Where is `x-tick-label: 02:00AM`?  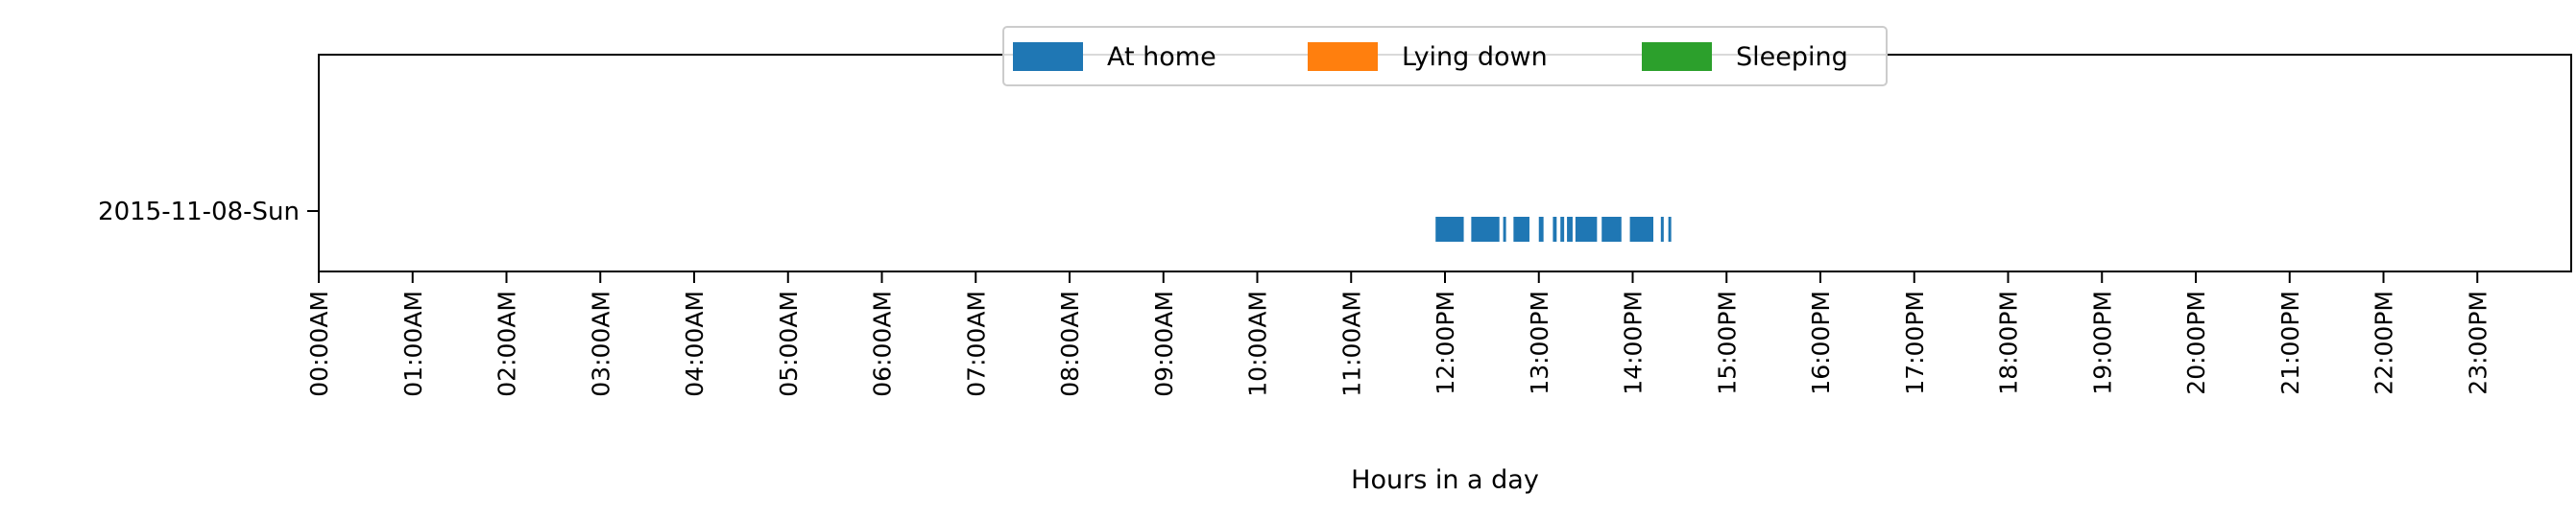 x-tick-label: 02:00AM is located at coordinates (507, 344).